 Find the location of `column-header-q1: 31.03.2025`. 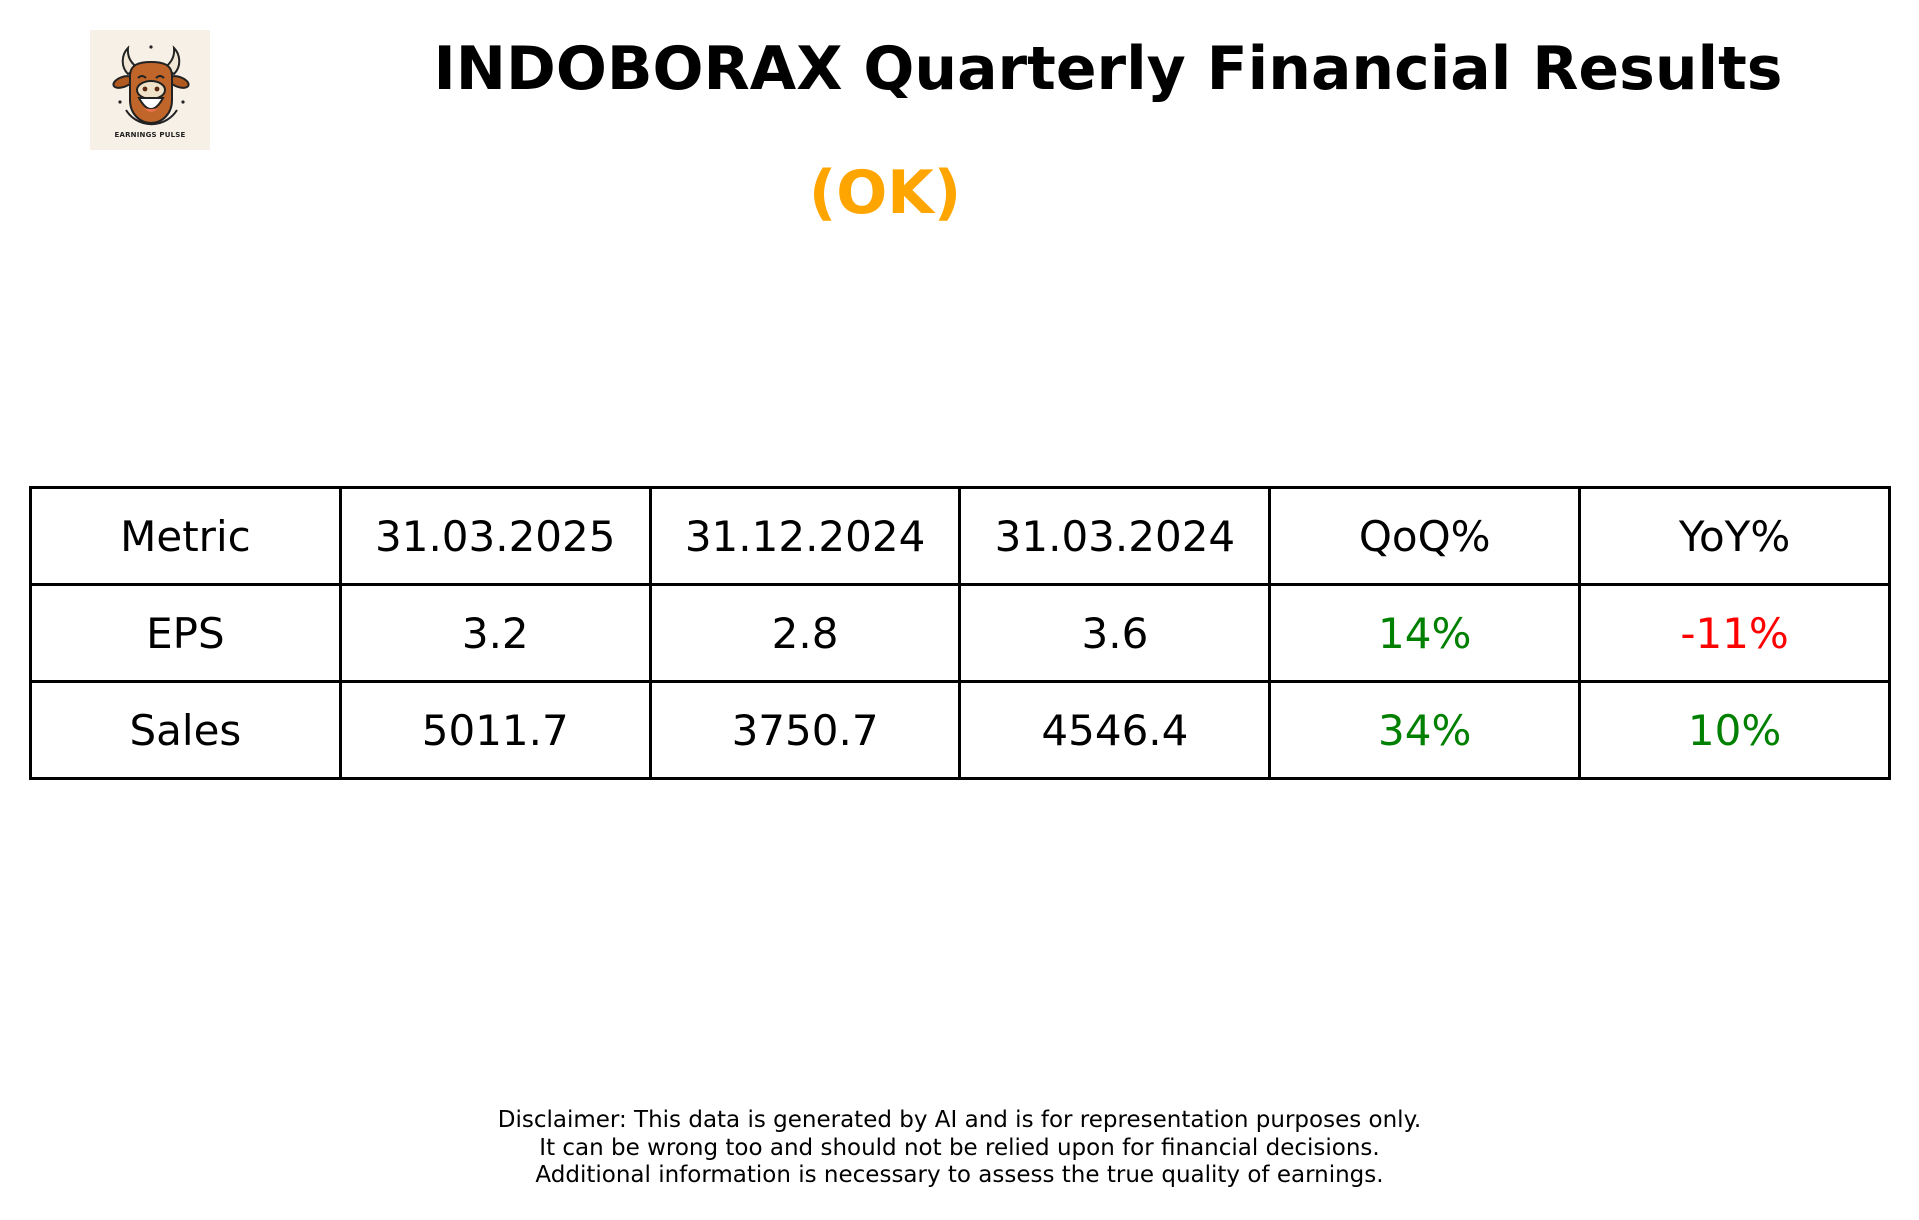

column-header-q1: 31.03.2025 is located at coordinates (495, 536).